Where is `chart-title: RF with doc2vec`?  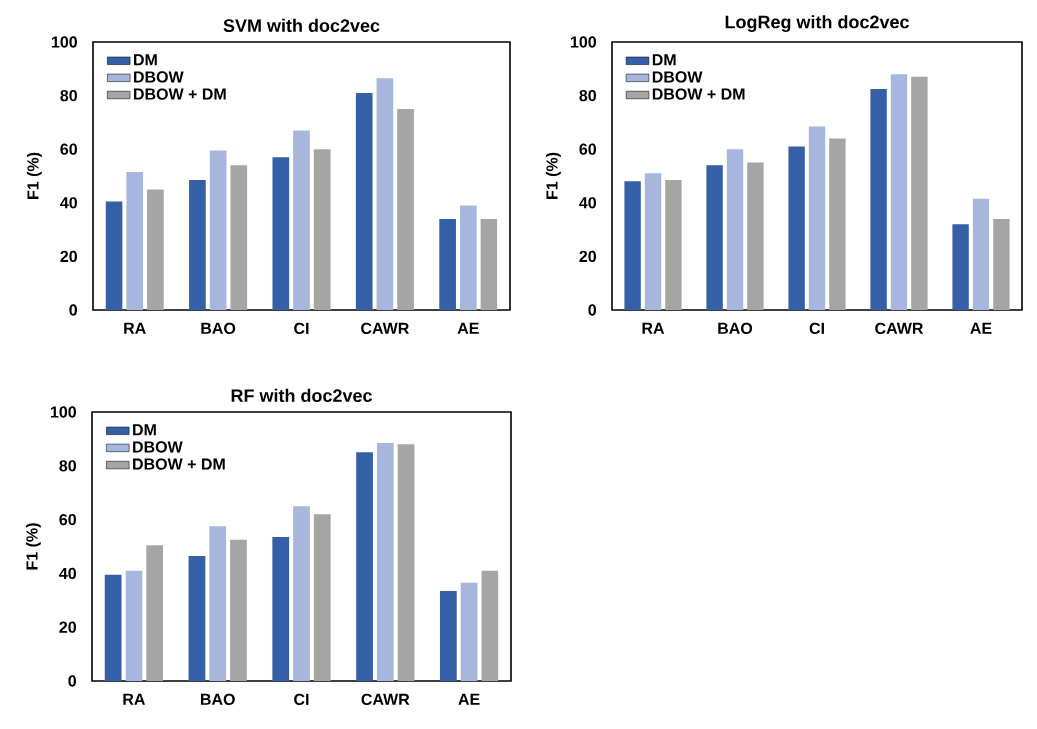
chart-title: RF with doc2vec is located at coordinates (301, 395).